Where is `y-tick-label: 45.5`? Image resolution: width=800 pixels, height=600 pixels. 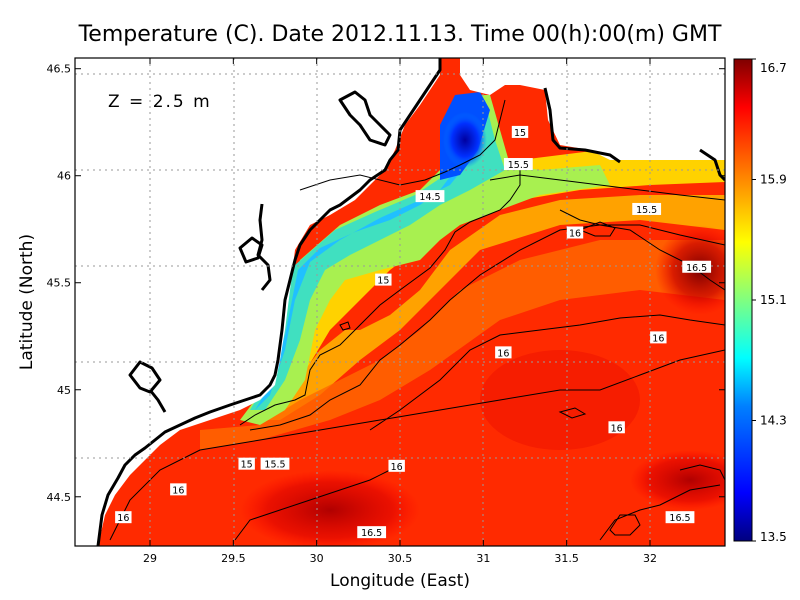
y-tick-label: 45.5 is located at coordinates (59, 283).